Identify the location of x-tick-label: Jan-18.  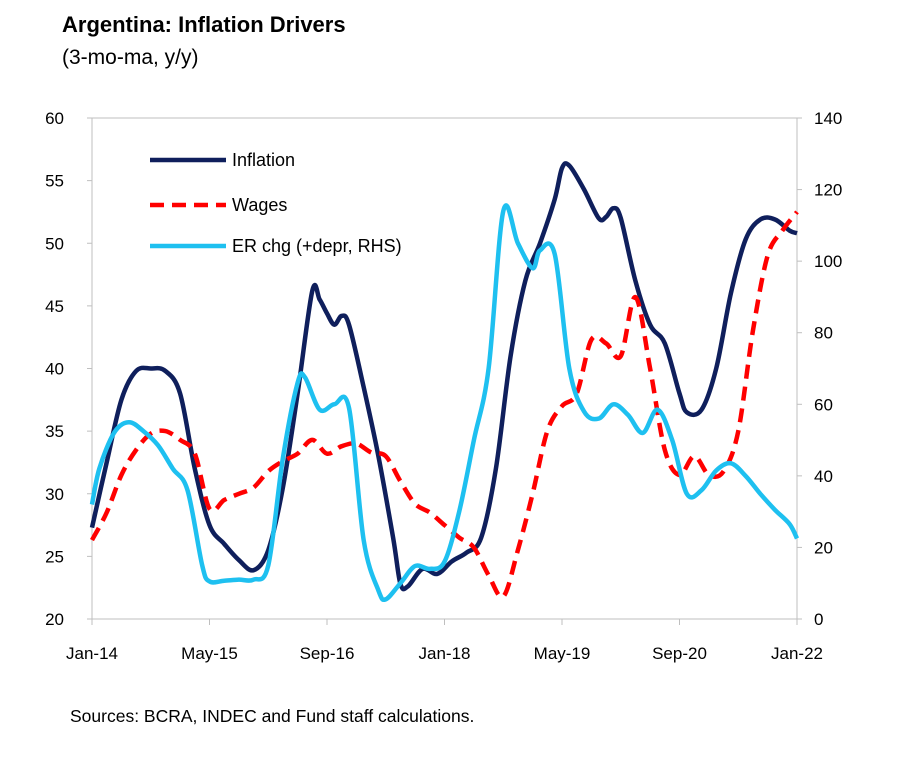
(445, 653).